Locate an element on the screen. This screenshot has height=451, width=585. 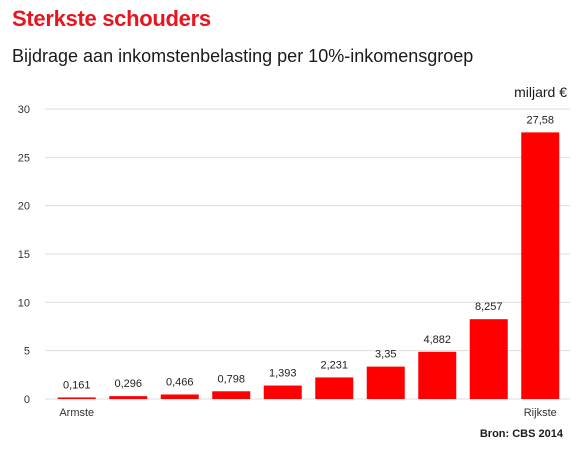
data-label: 1,393 is located at coordinates (283, 374).